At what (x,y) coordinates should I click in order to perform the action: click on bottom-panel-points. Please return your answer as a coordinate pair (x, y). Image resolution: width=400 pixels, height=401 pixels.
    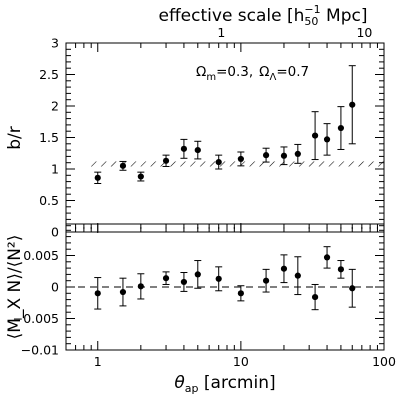
    Looking at the image, I should click on (225, 278).